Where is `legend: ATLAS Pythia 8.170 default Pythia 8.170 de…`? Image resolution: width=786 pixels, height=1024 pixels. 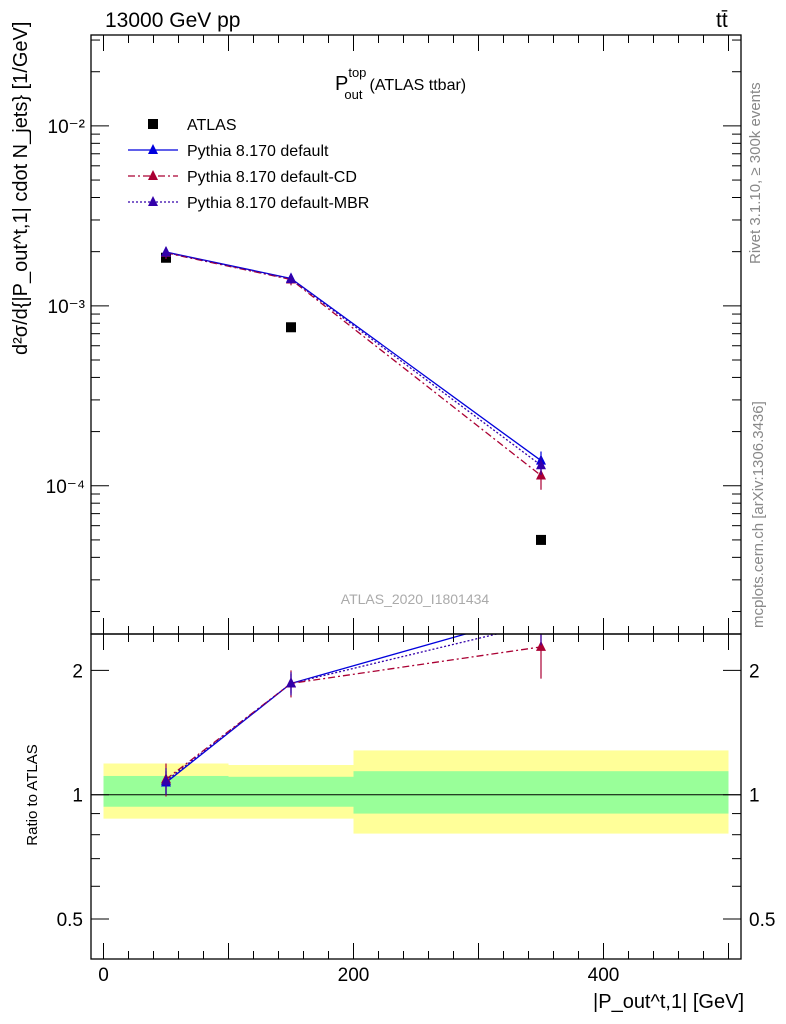
legend: ATLAS Pythia 8.170 default Pythia 8.170 de… is located at coordinates (248, 164).